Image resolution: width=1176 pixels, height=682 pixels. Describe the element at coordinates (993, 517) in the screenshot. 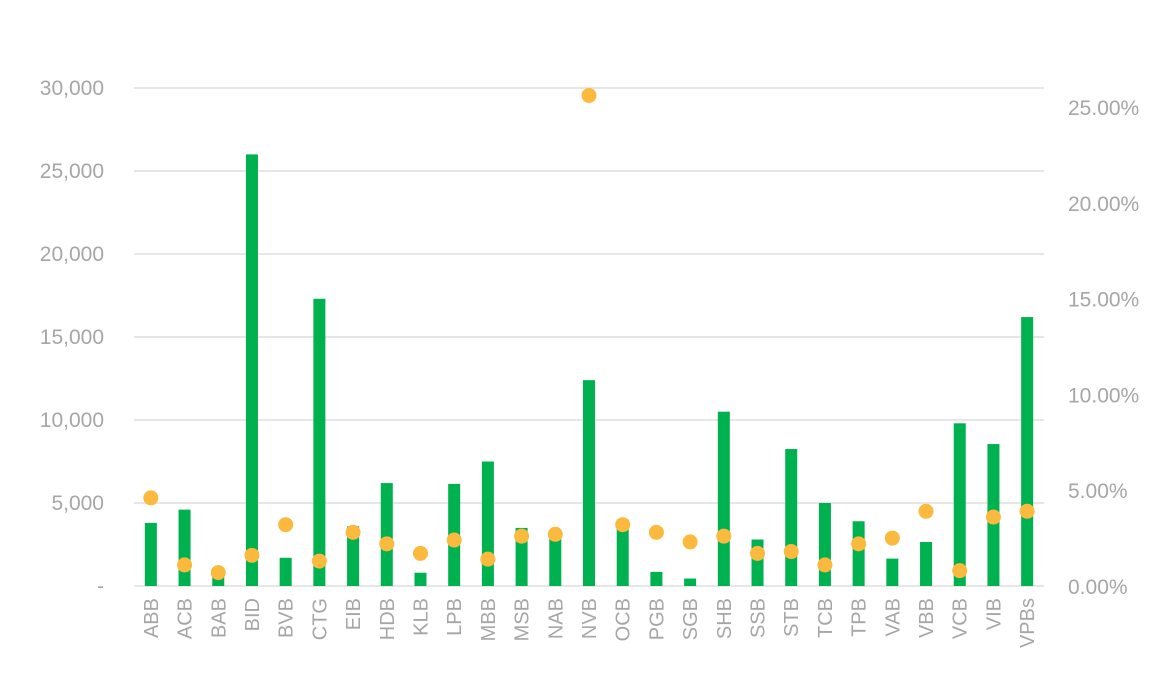

I see `dot-vib` at that location.